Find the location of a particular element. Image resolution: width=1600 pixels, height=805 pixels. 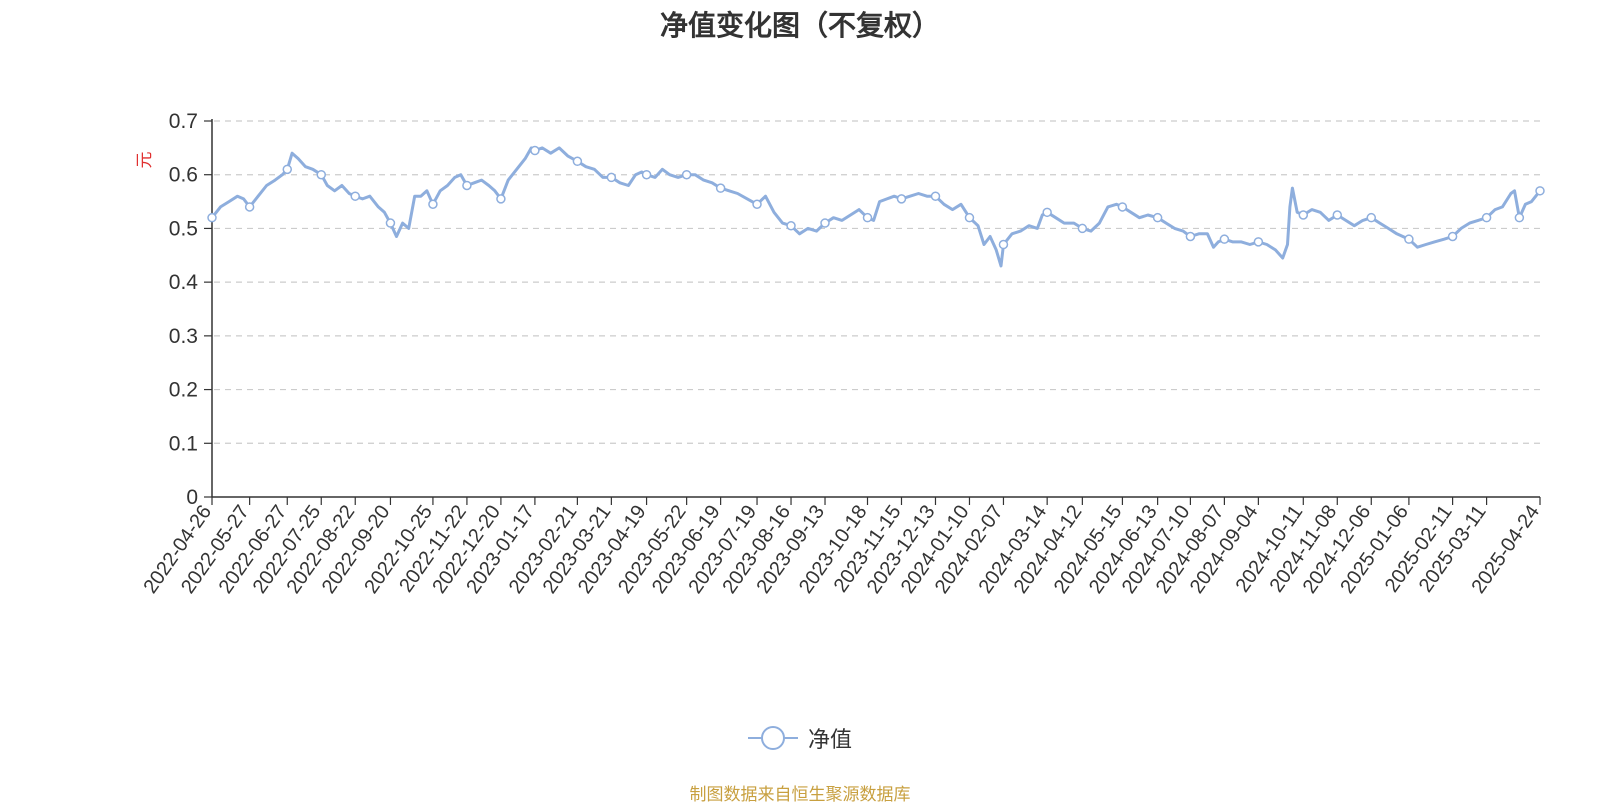

series-line-nav is located at coordinates (876, 207).